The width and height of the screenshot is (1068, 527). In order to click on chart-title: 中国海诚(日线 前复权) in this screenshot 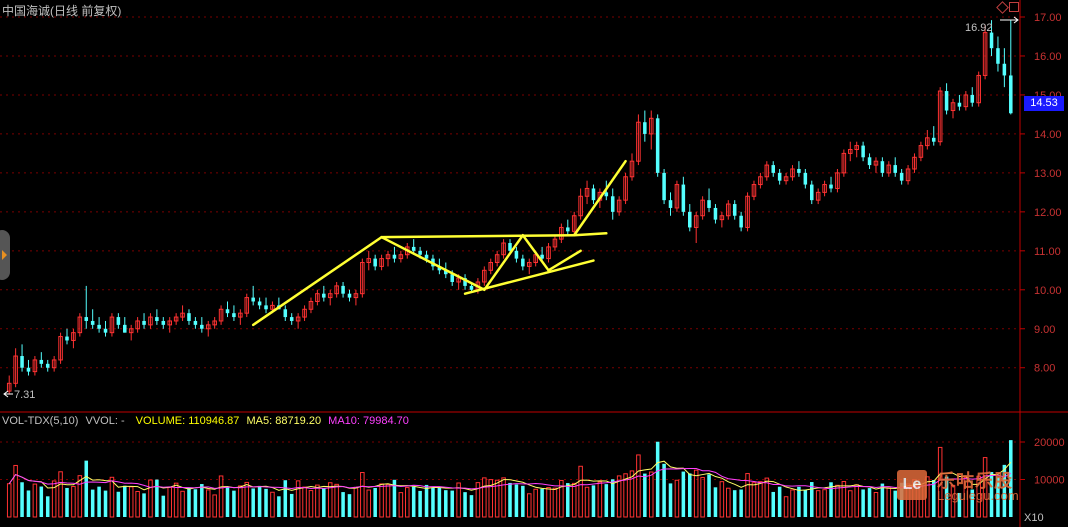, I will do `click(62, 11)`.